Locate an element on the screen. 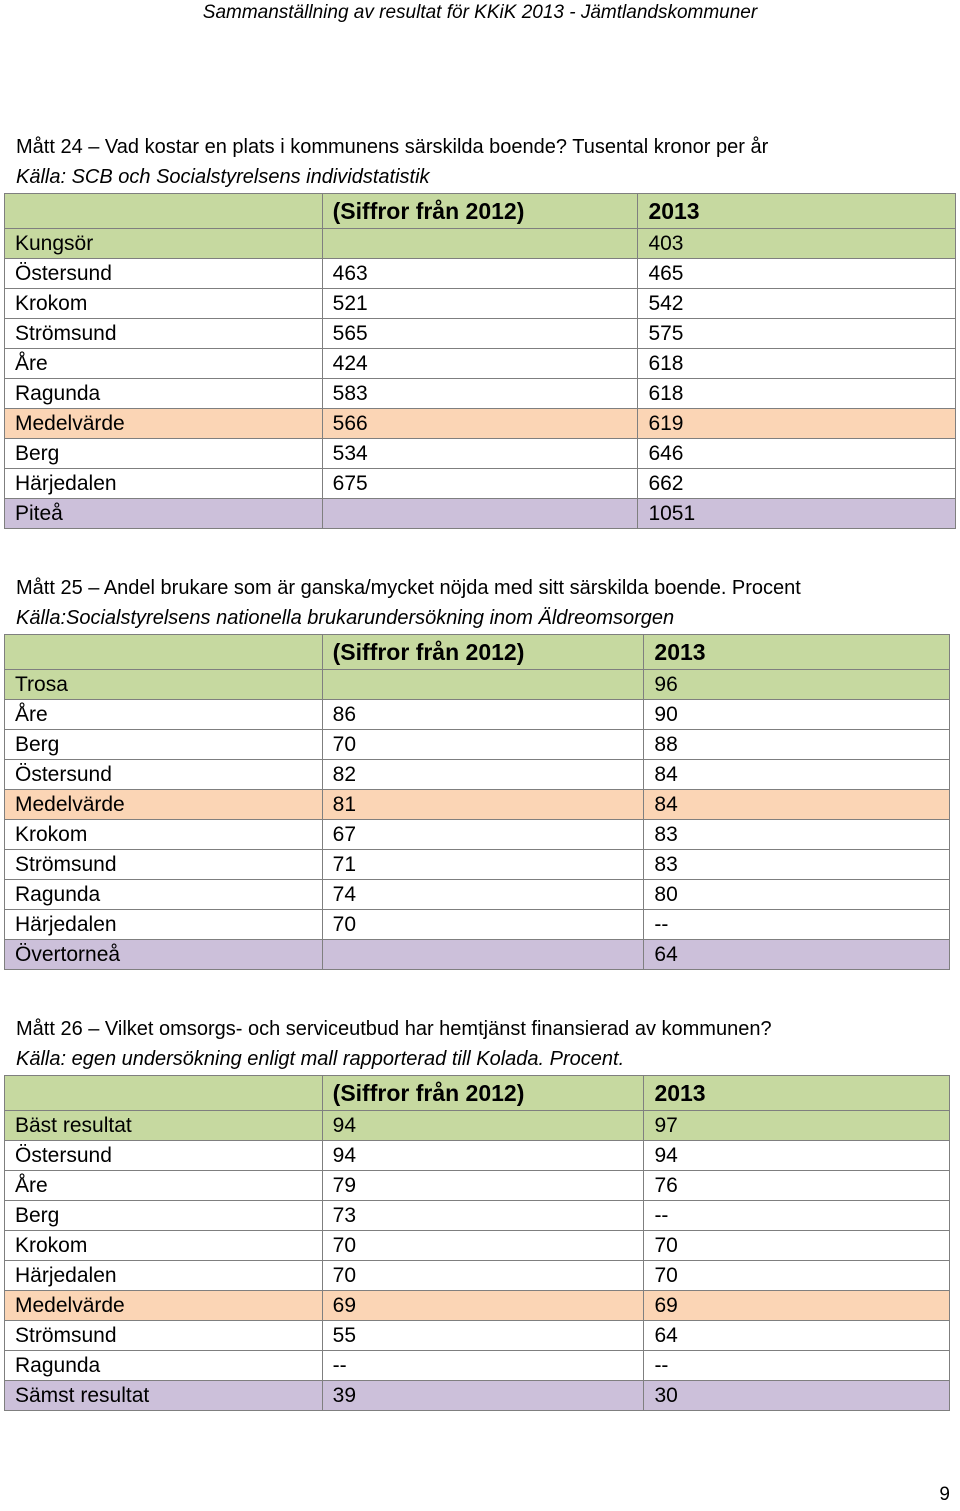  value-2013-cell: 90 is located at coordinates (796, 714).